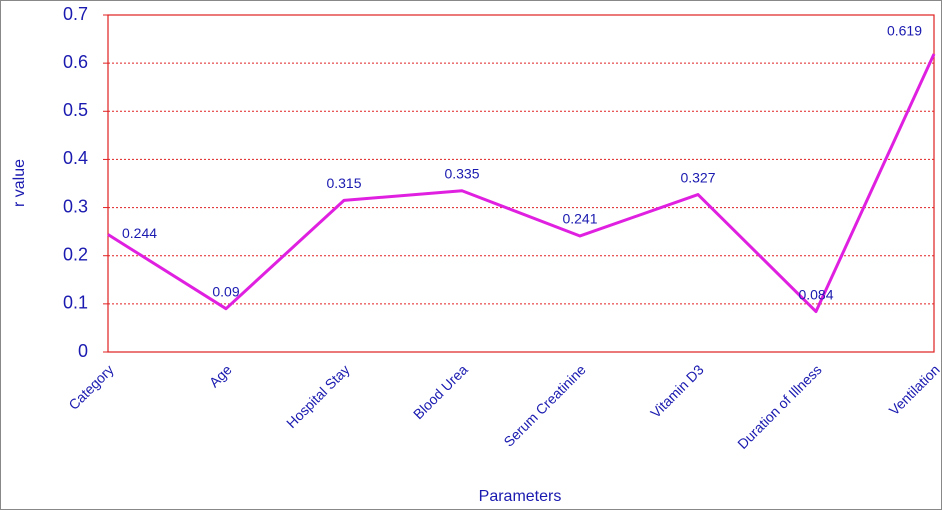 The image size is (942, 510). Describe the element at coordinates (520, 496) in the screenshot. I see `x-axis-title: Parameters` at that location.